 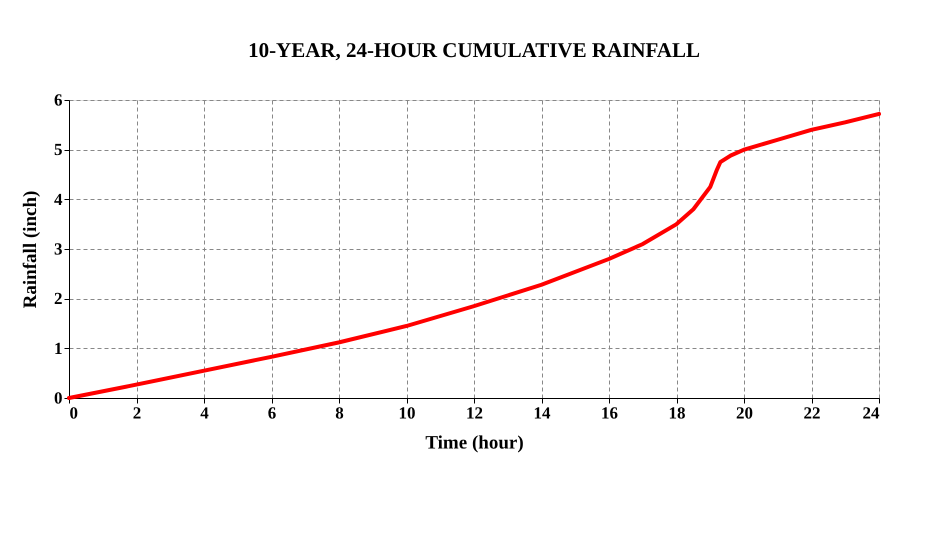 I want to click on x-tick-label: 16, so click(x=609, y=413).